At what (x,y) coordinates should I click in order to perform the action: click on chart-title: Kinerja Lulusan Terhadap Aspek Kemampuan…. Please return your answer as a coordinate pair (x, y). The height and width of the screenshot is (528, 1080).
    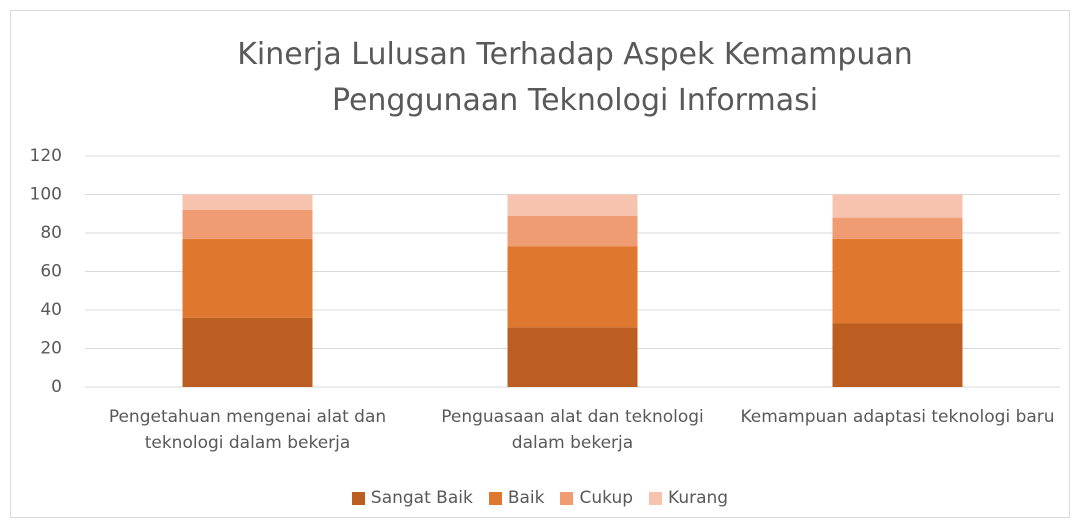
    Looking at the image, I should click on (575, 77).